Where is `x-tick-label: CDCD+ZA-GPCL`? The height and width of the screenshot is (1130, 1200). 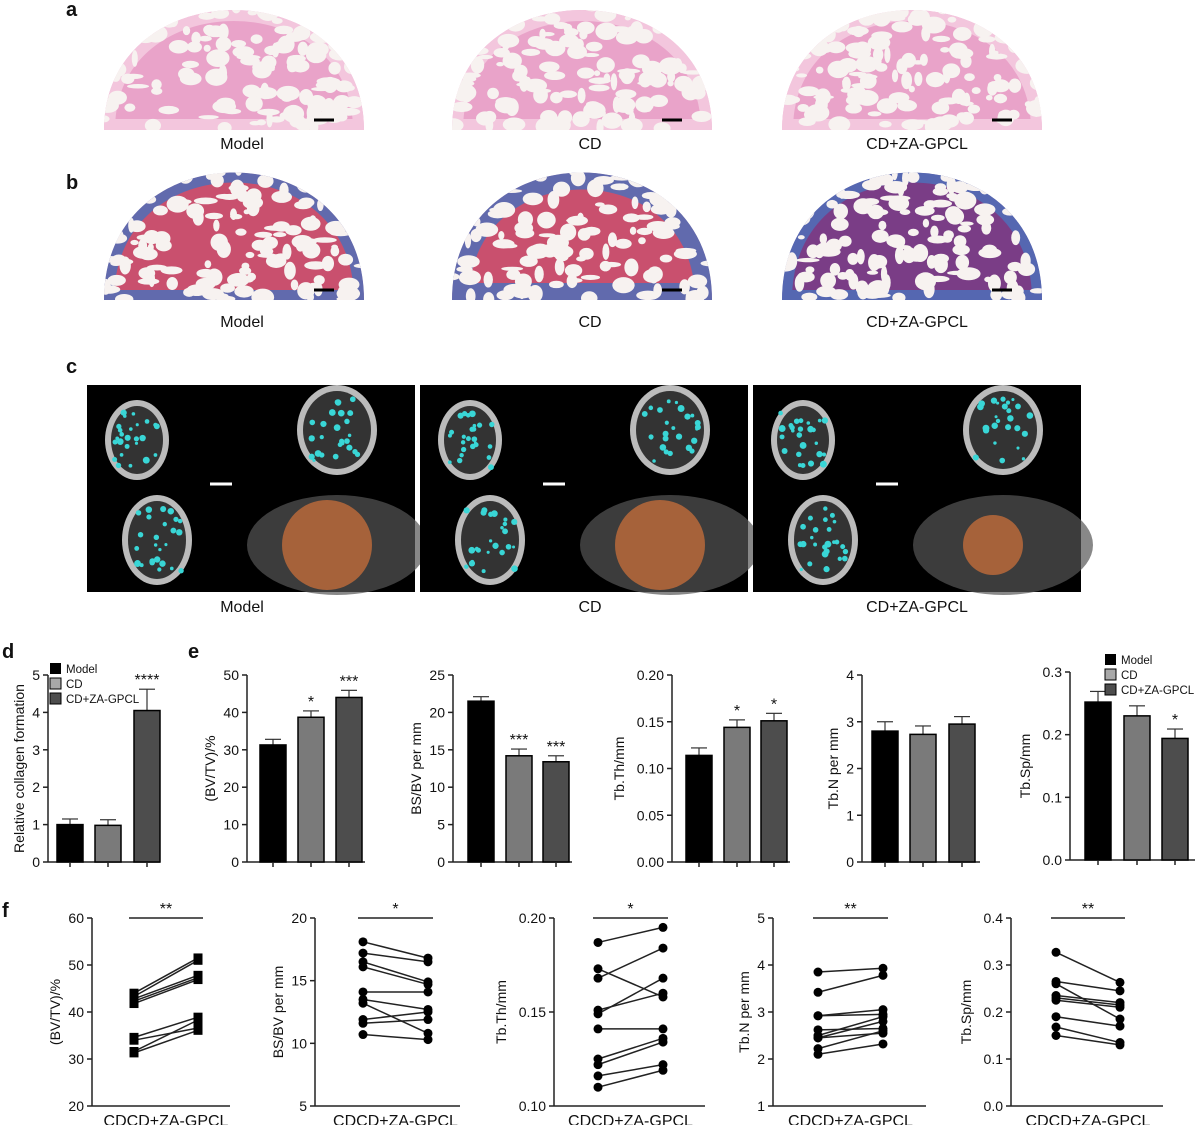 x-tick-label: CDCD+ZA-GPCL is located at coordinates (630, 1119).